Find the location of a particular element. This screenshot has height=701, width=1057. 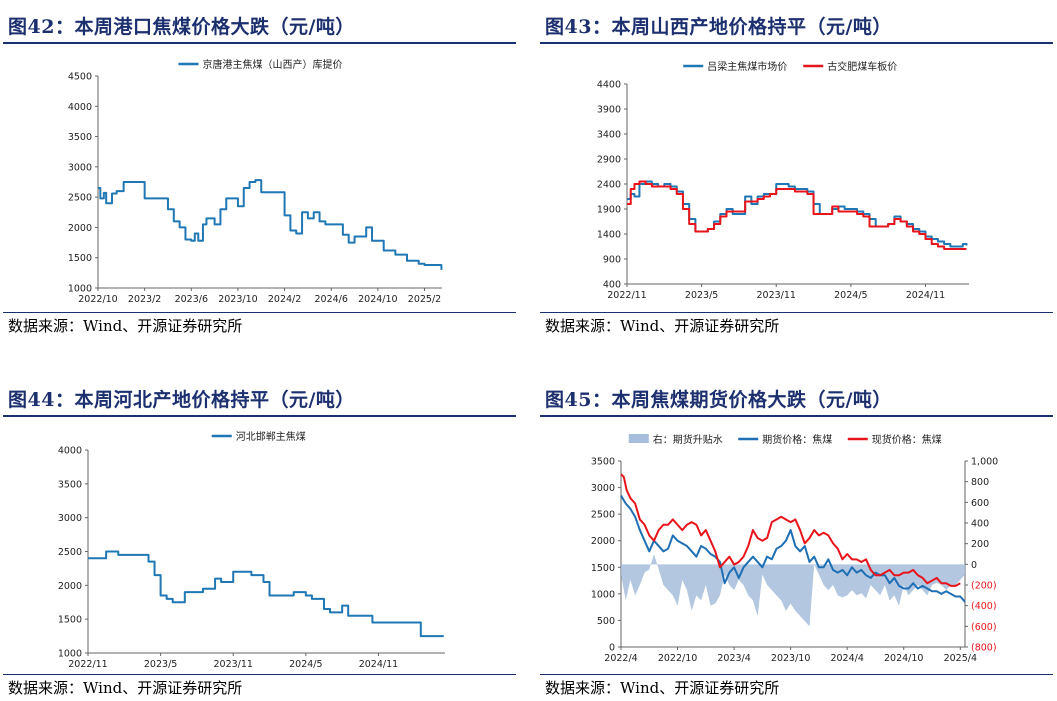

y-tick-label: 0 is located at coordinates (612, 648).